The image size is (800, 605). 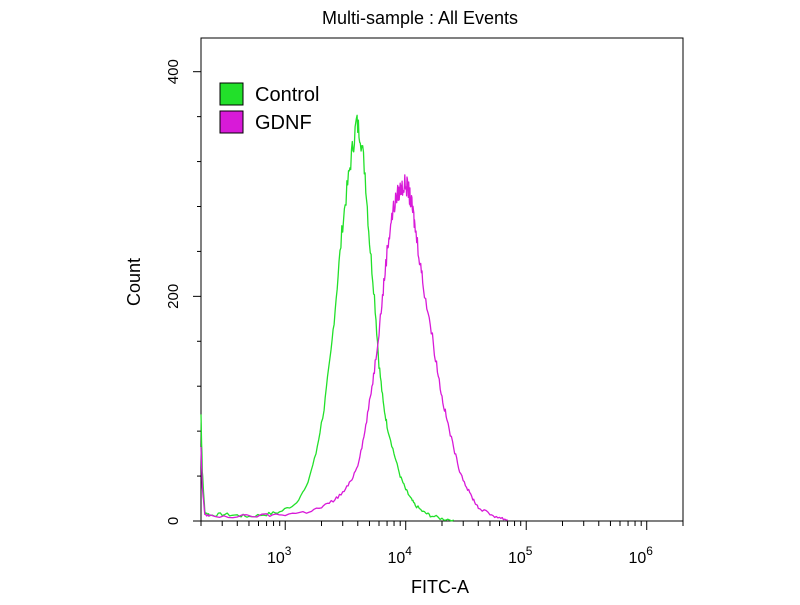 I want to click on x-tick-label: 10³, so click(x=279, y=555).